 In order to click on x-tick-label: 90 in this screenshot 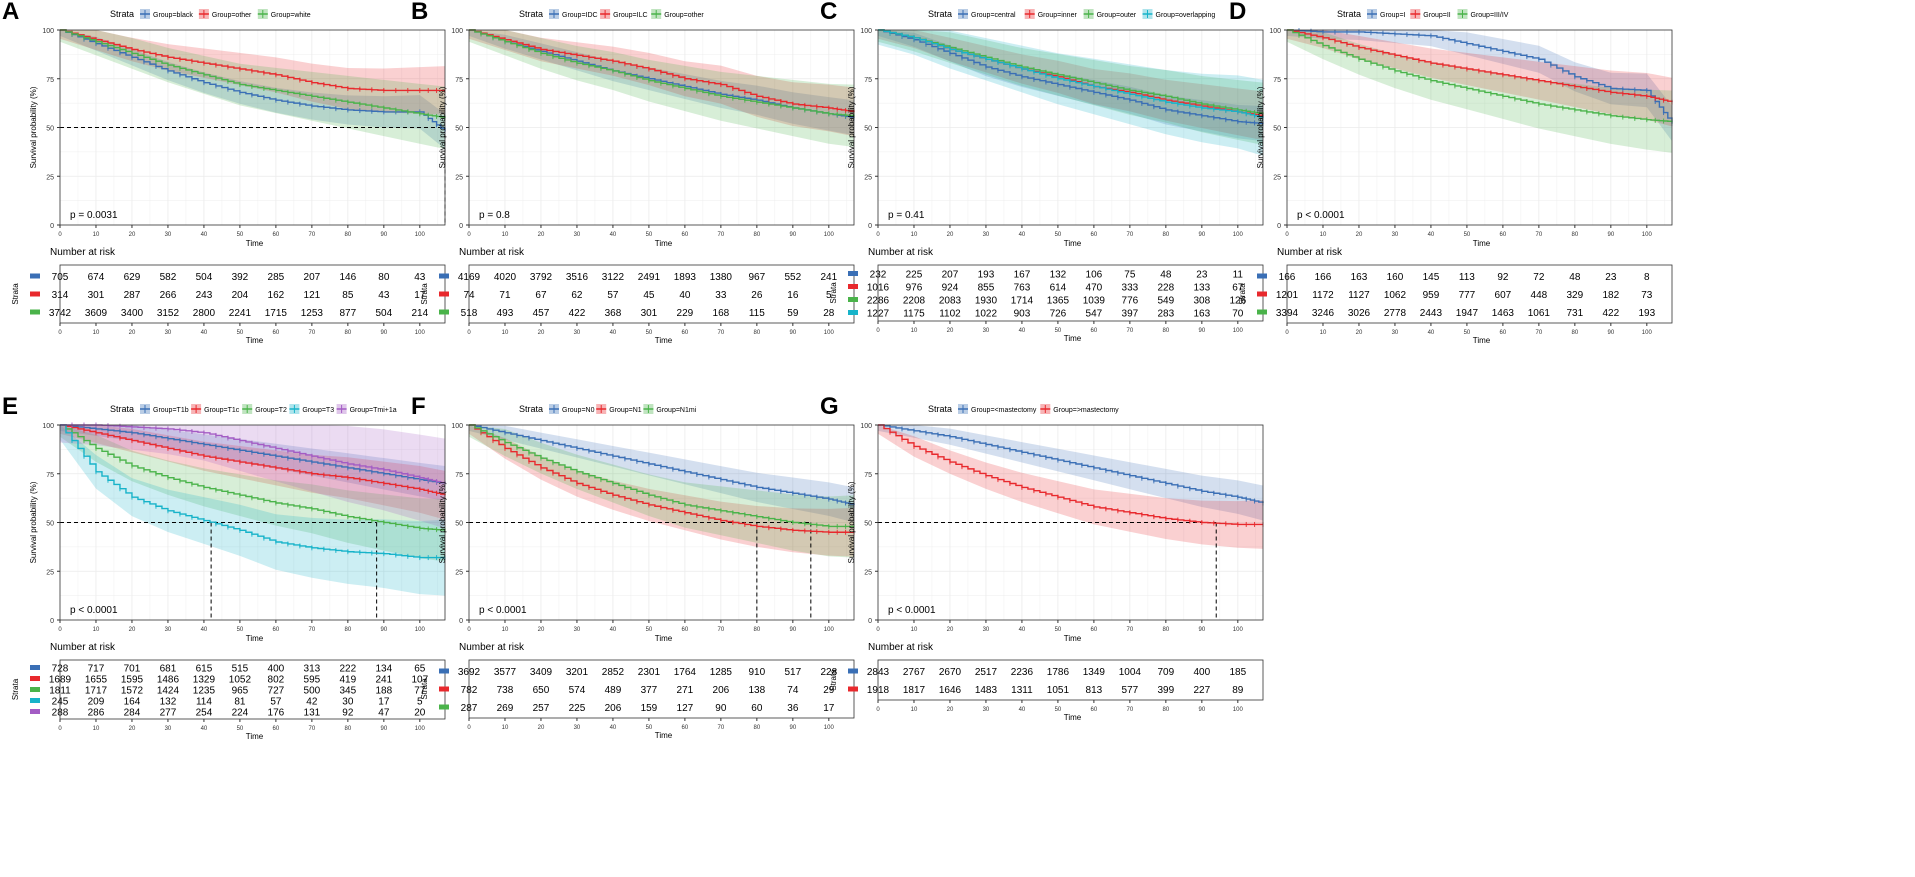, I will do `click(1201, 235)`.